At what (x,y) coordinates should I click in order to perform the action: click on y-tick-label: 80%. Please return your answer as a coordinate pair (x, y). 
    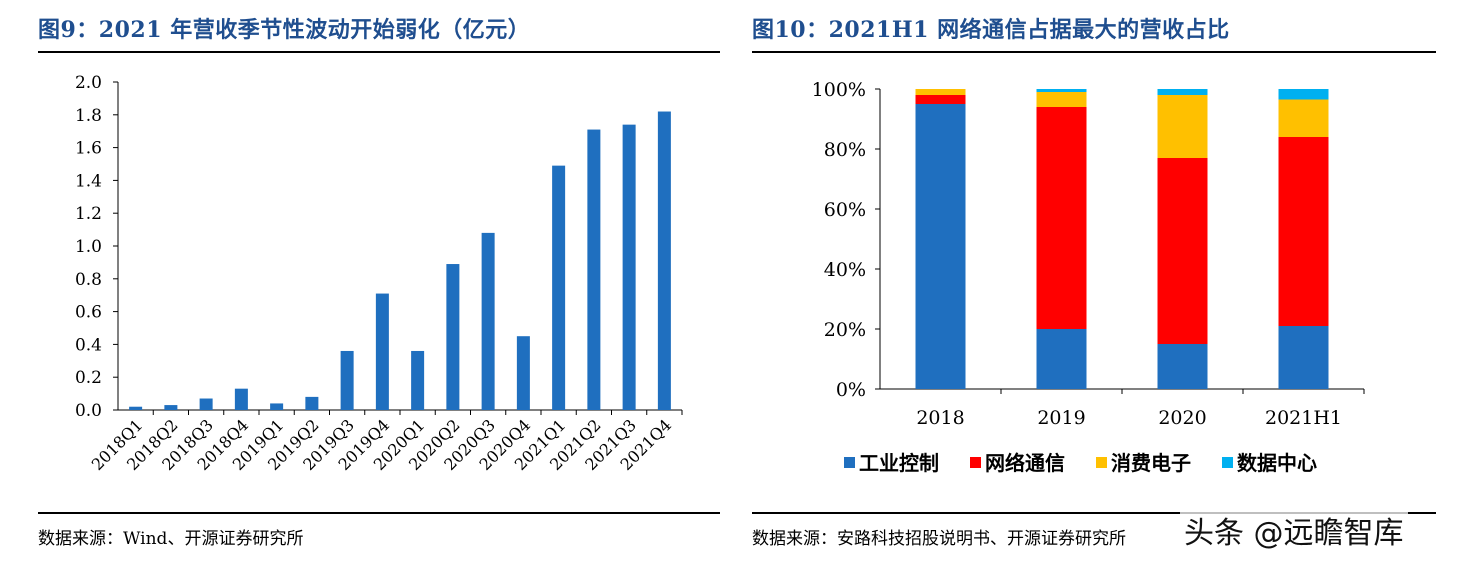
    Looking at the image, I should click on (845, 150).